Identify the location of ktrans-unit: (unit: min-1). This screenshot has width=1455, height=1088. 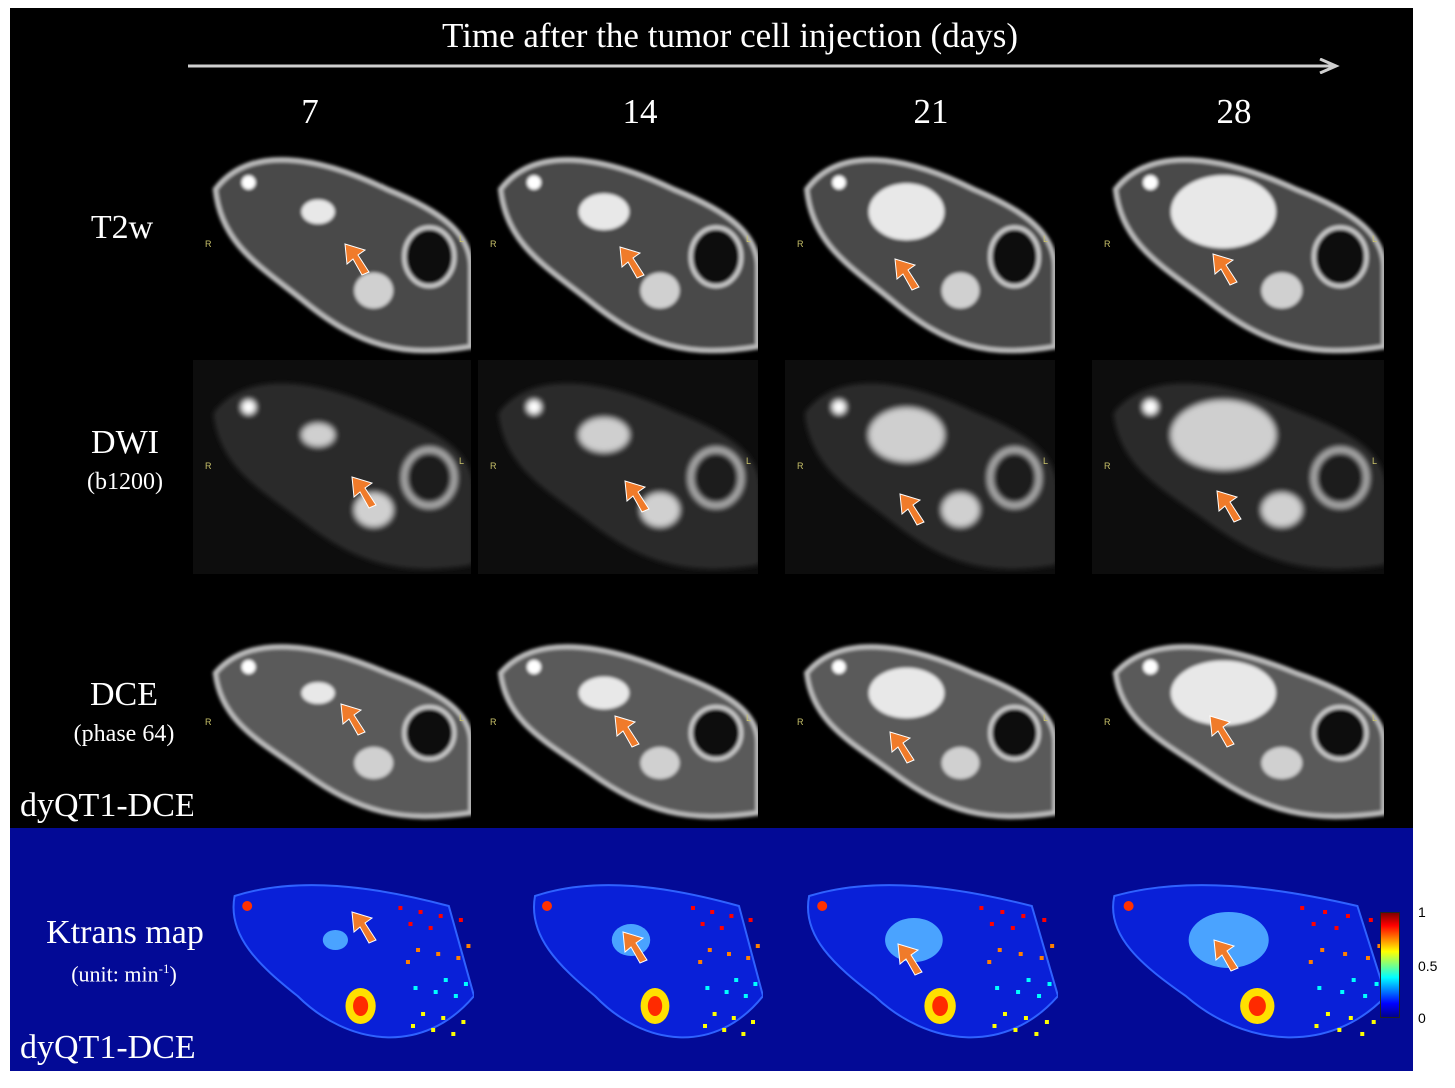
(124, 973).